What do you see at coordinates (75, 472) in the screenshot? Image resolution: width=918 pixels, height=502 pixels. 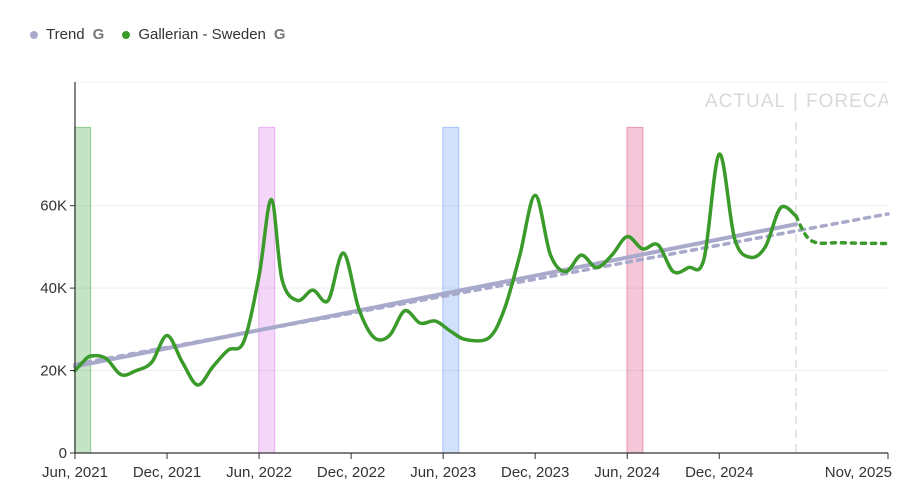 I see `x-tick-label: Jun, 2021` at bounding box center [75, 472].